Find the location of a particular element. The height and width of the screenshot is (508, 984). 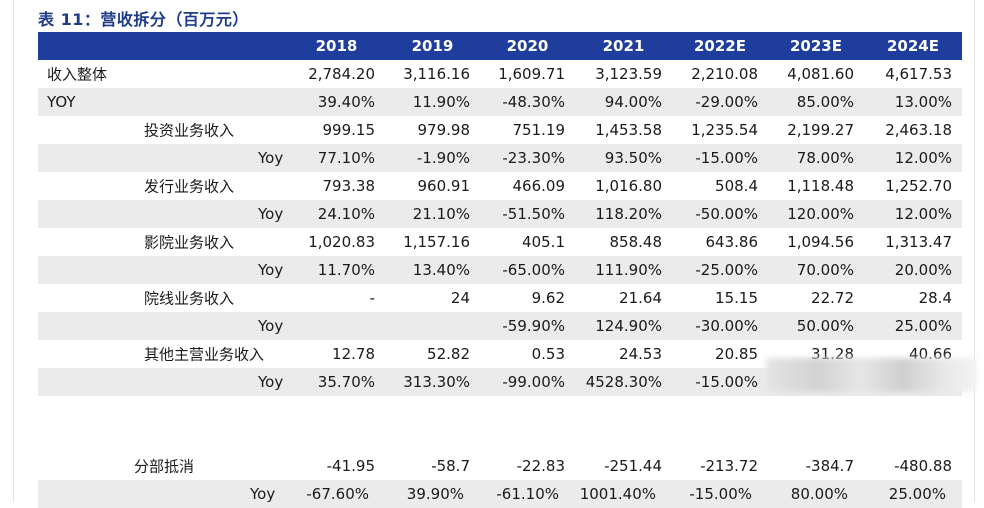

table-cell: 999.15 is located at coordinates (349, 130).